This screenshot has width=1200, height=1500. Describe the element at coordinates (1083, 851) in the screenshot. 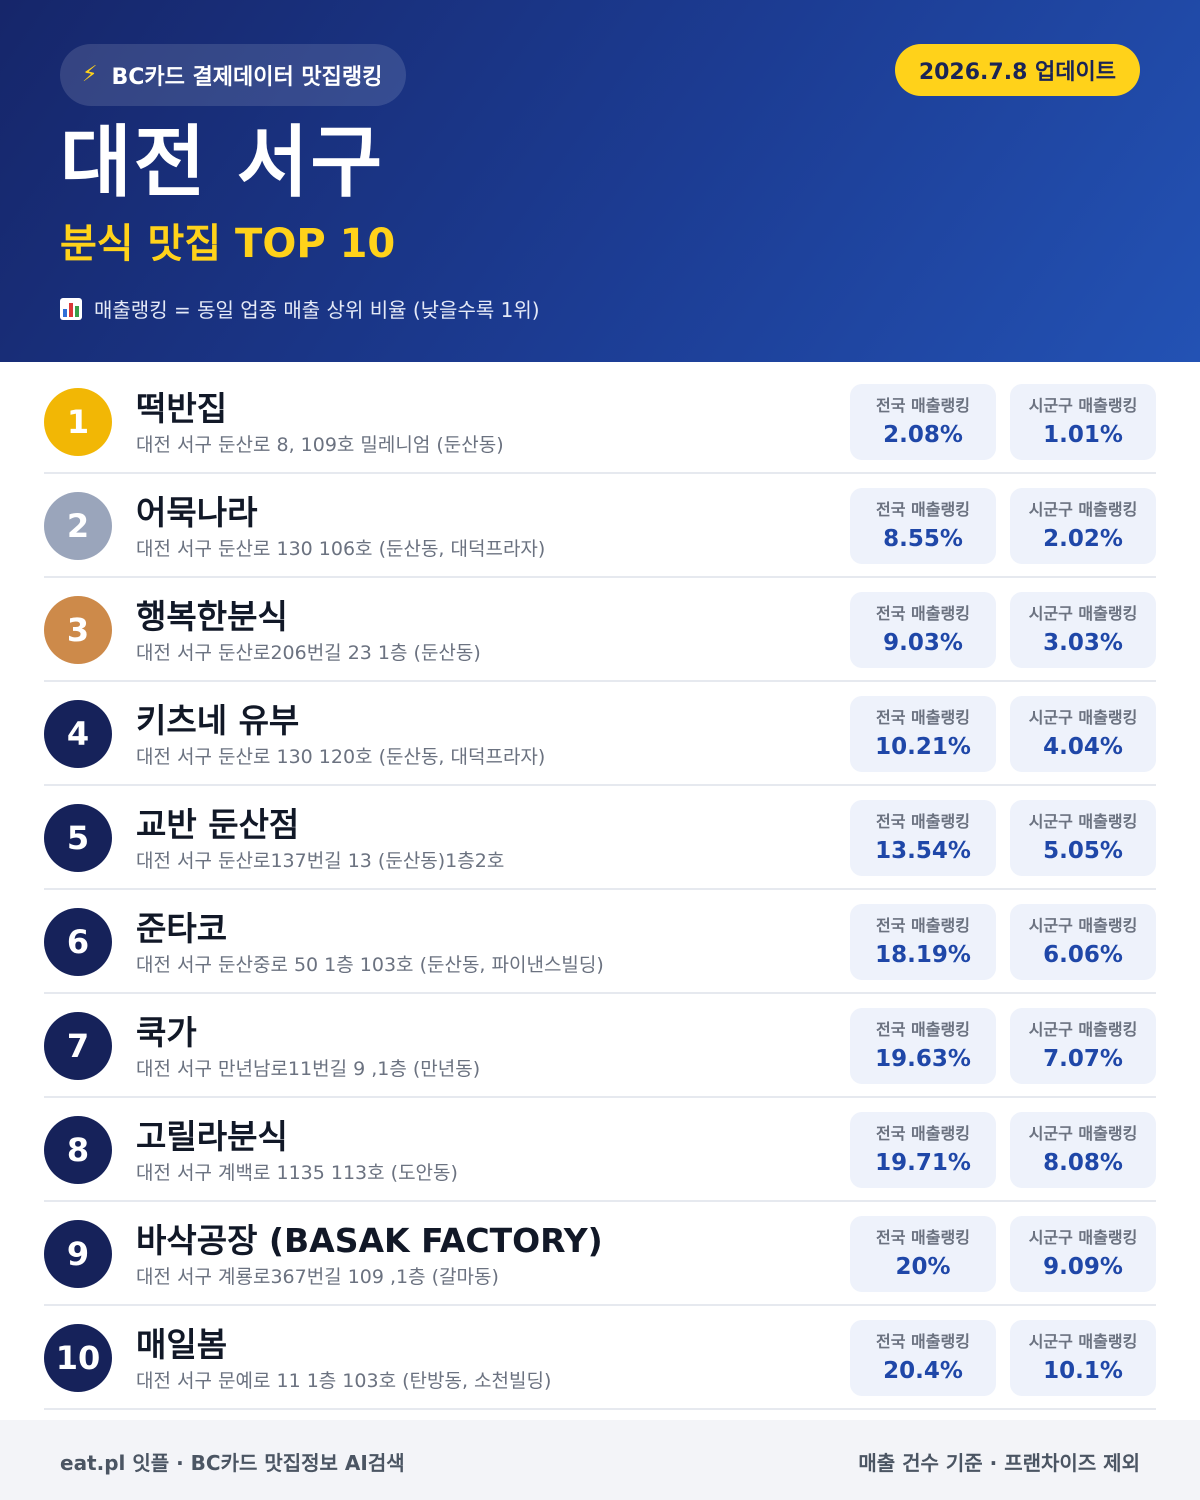

I see `local-ranking-value: 5.05%` at that location.